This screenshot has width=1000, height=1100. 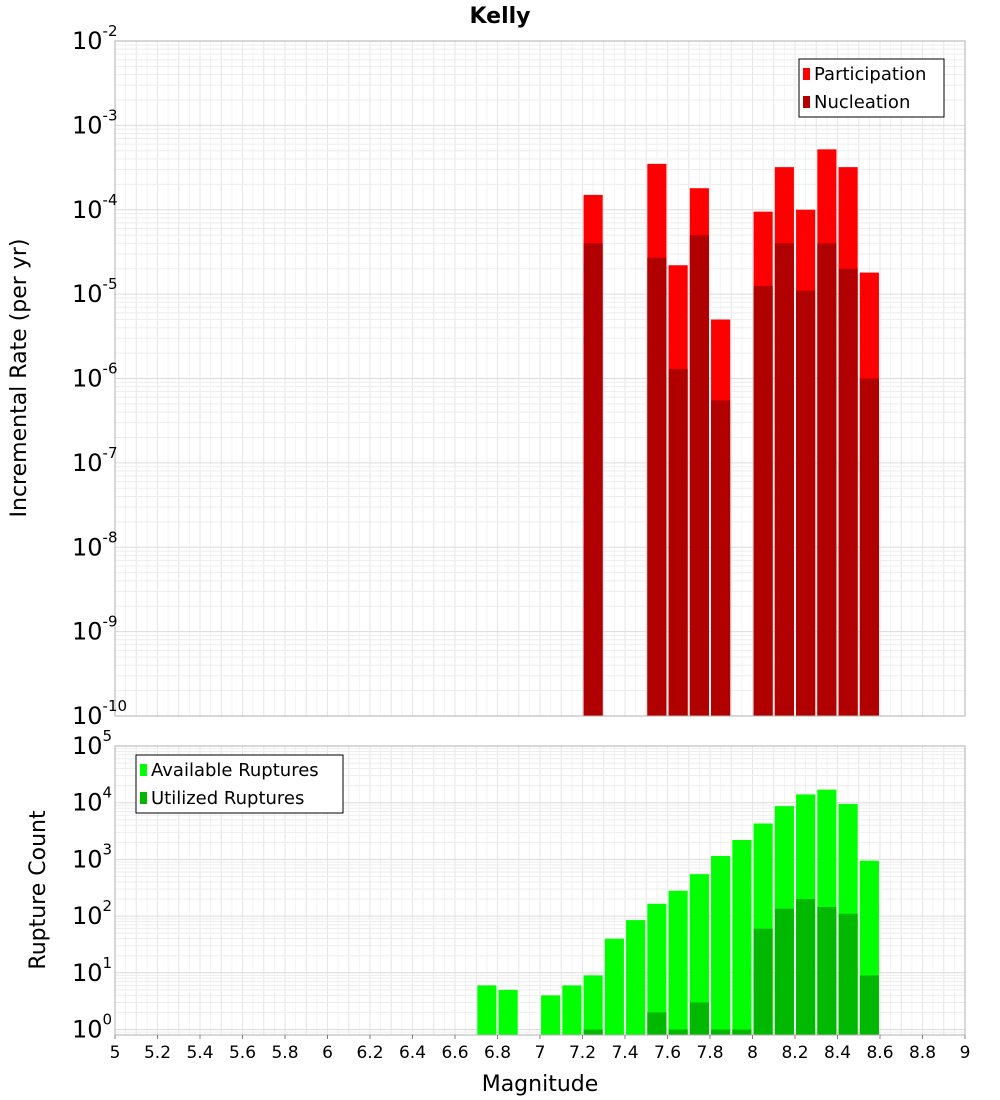 What do you see at coordinates (497, 1053) in the screenshot?
I see `x-tick-label: 6.8` at bounding box center [497, 1053].